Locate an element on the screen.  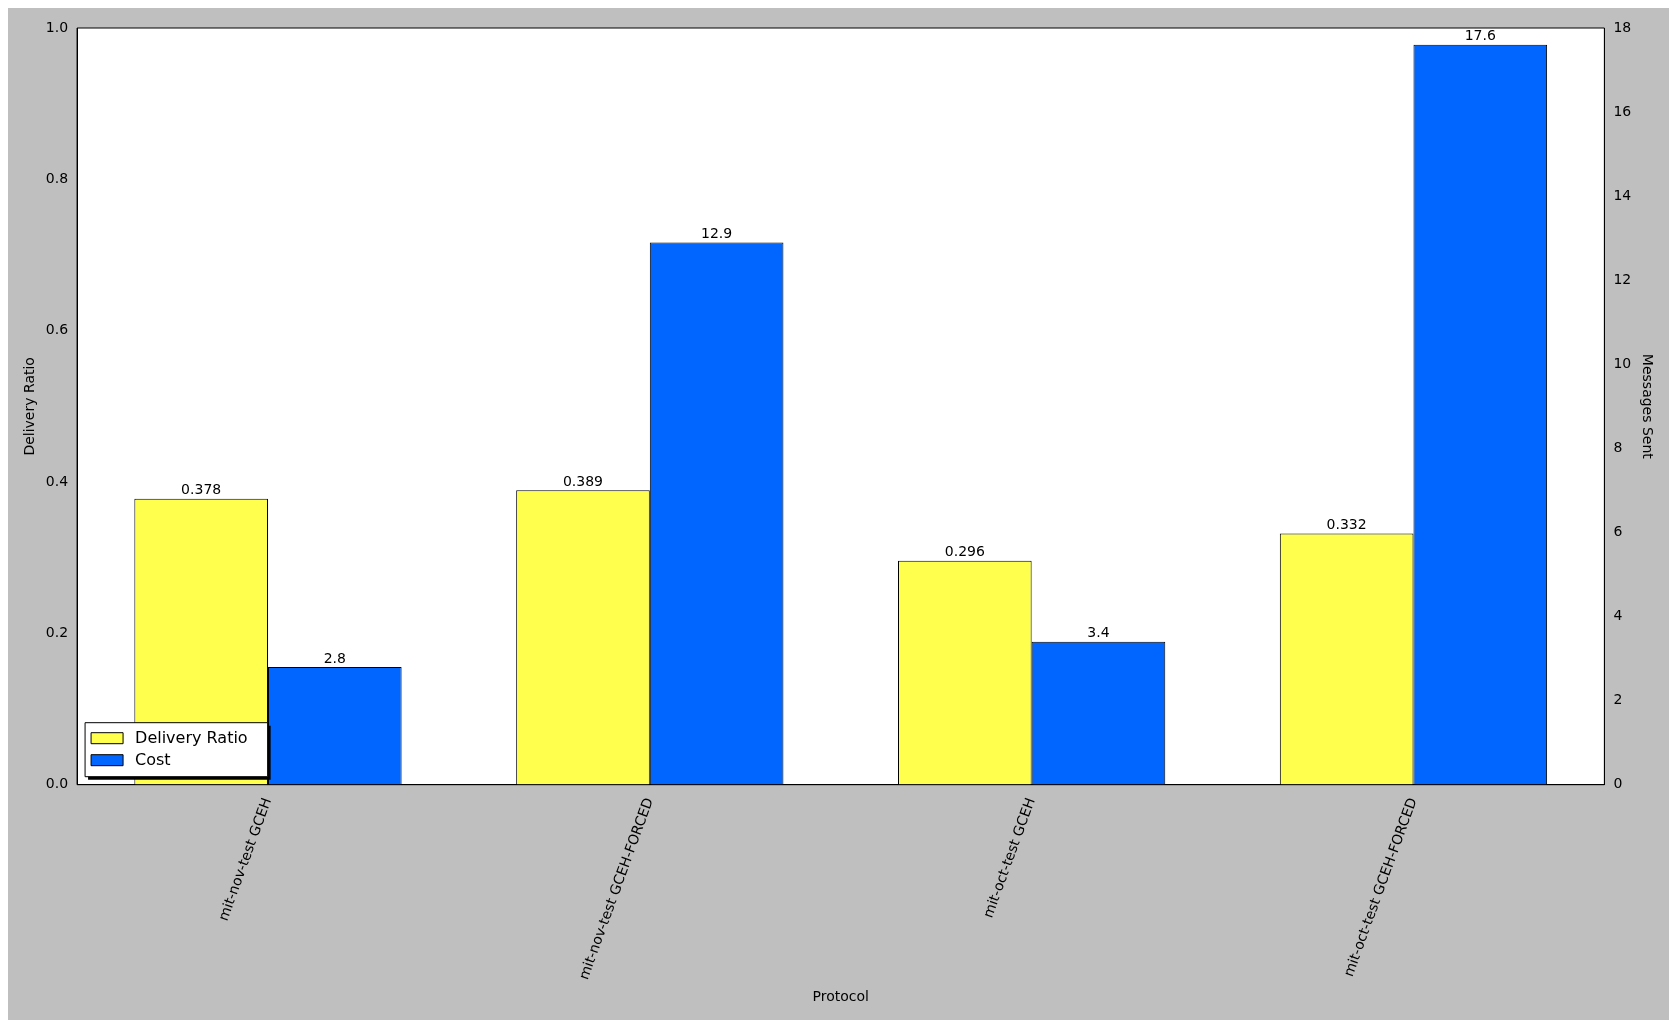
y2-tick-label: 8 is located at coordinates (1618, 447).